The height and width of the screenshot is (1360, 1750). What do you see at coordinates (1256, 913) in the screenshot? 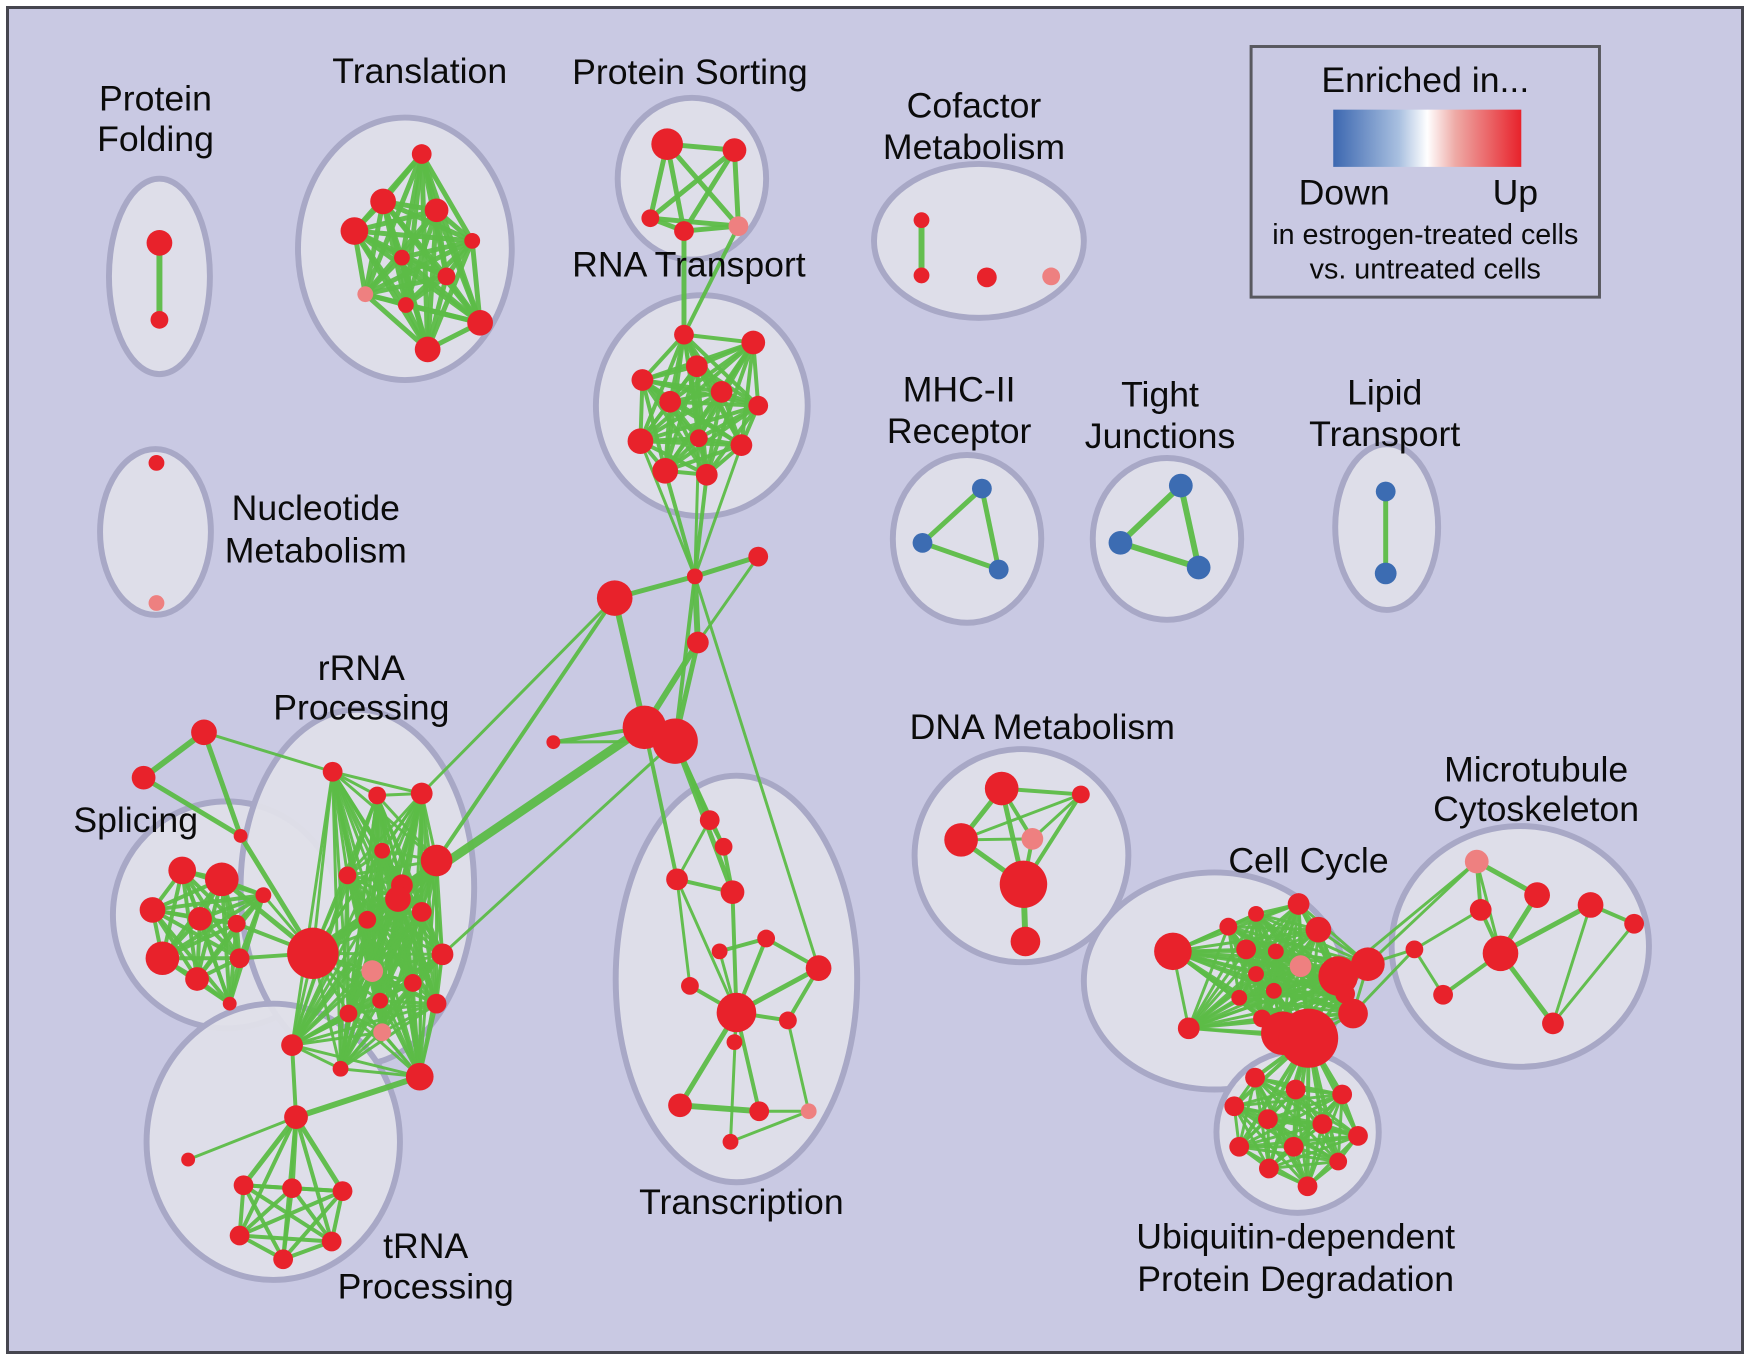
I see `cc-b17-node` at bounding box center [1256, 913].